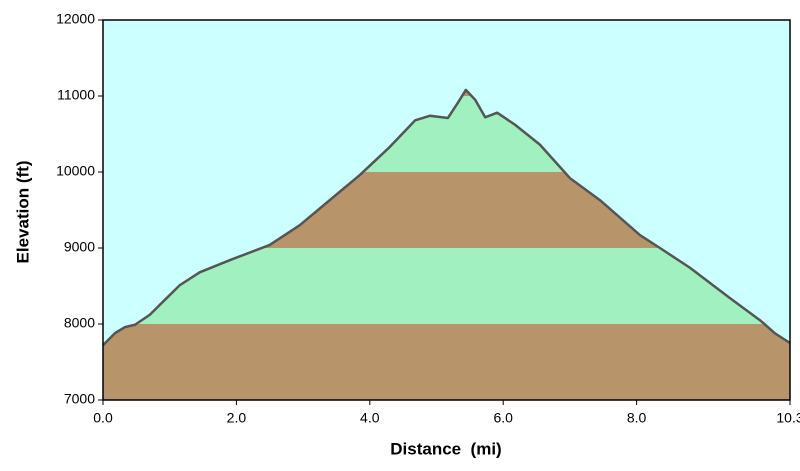 This screenshot has width=800, height=471. I want to click on x-tick-label: 2.0, so click(237, 418).